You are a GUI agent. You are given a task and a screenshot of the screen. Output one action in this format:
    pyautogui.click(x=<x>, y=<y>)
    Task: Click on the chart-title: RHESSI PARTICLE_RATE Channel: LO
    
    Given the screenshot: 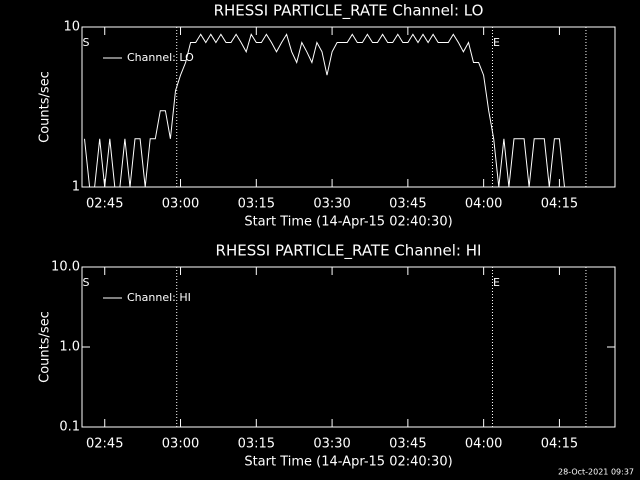 What is the action you would take?
    pyautogui.click(x=349, y=11)
    